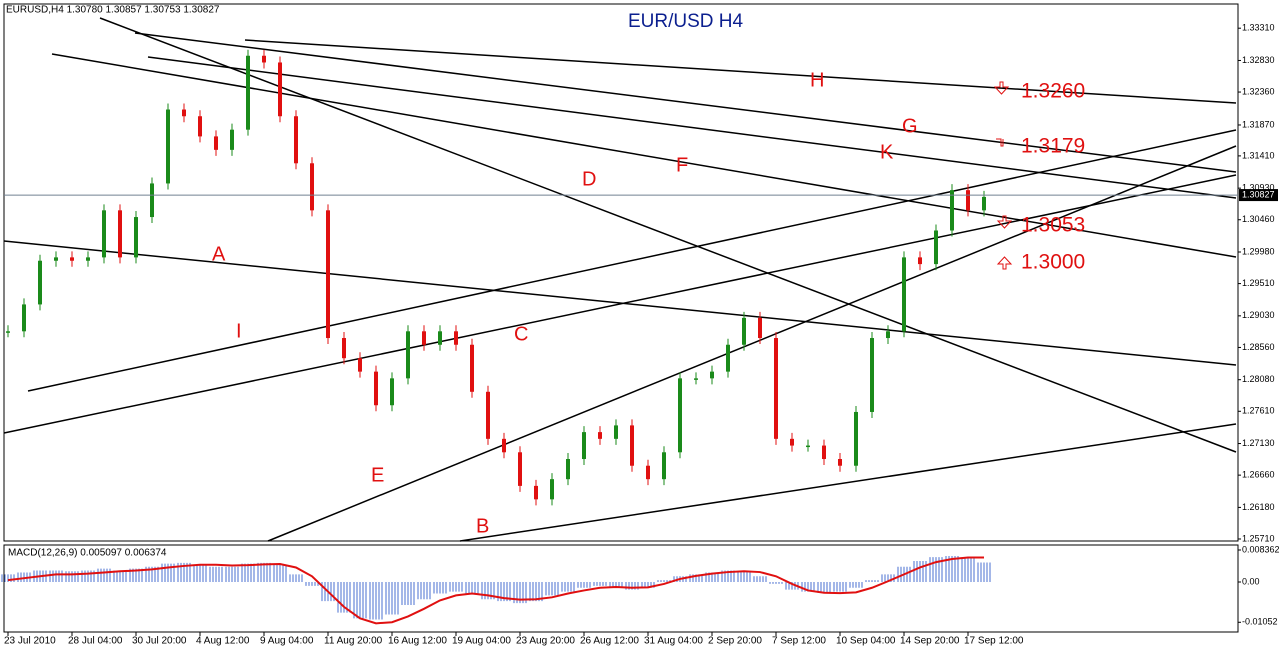 The width and height of the screenshot is (1279, 649). Describe the element at coordinates (1001, 88) in the screenshot. I see `down-arrow` at that location.